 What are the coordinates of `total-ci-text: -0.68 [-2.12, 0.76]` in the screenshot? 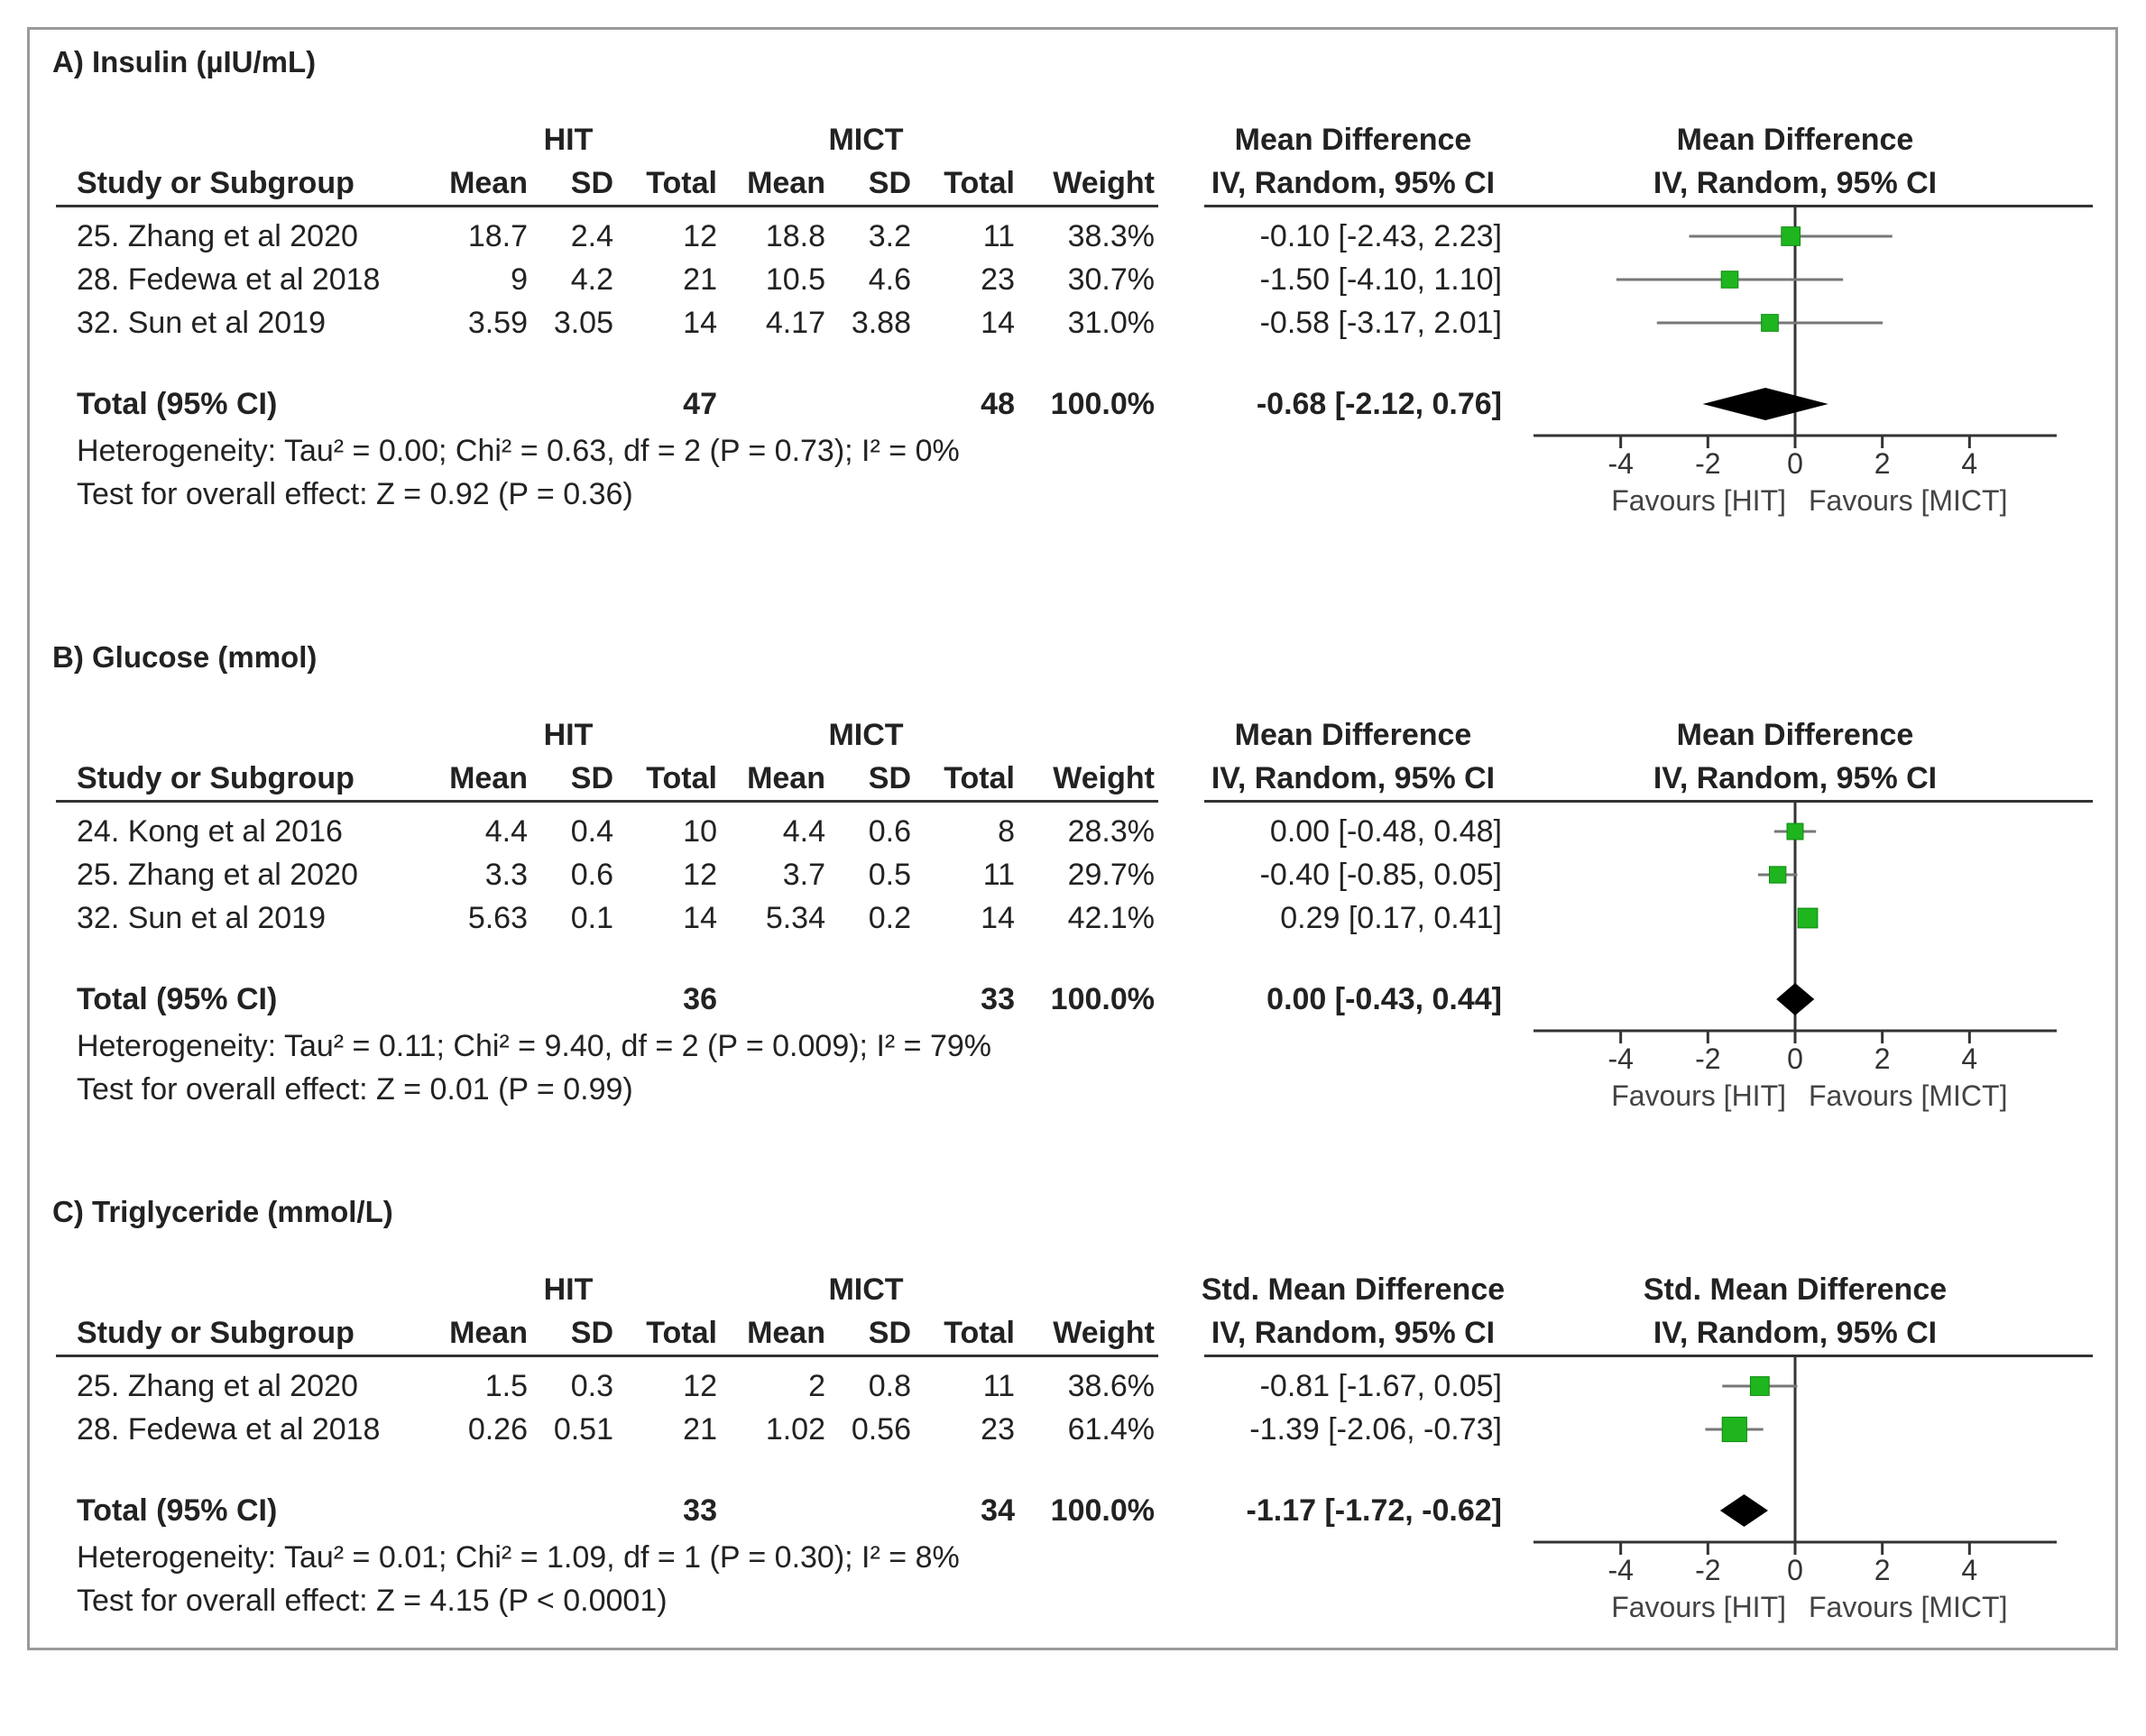 It's located at (1379, 404).